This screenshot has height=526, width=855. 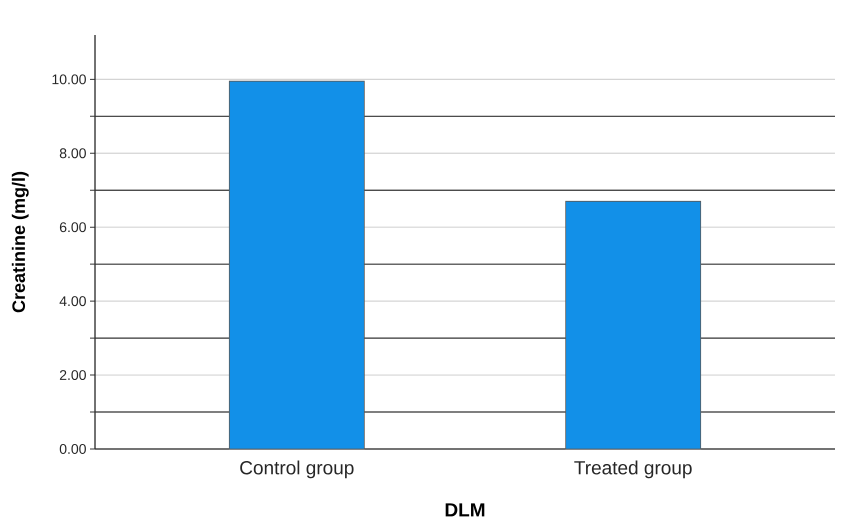 I want to click on y-tick-label: 0.00, so click(x=73, y=449).